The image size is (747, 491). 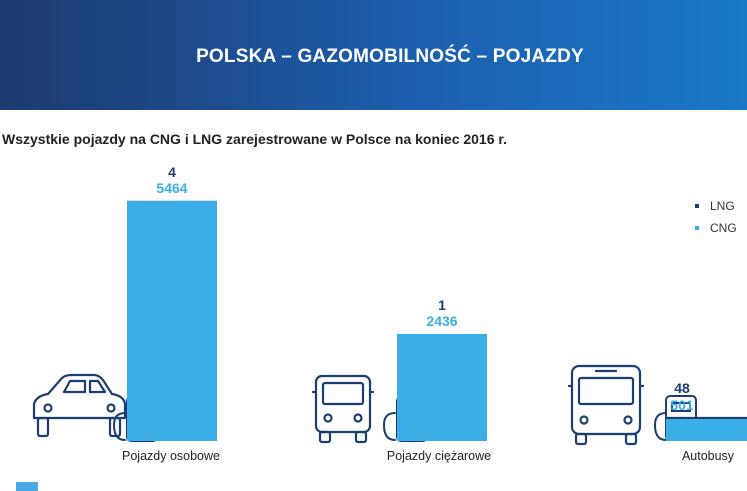 What do you see at coordinates (27, 486) in the screenshot?
I see `corner-decoration` at bounding box center [27, 486].